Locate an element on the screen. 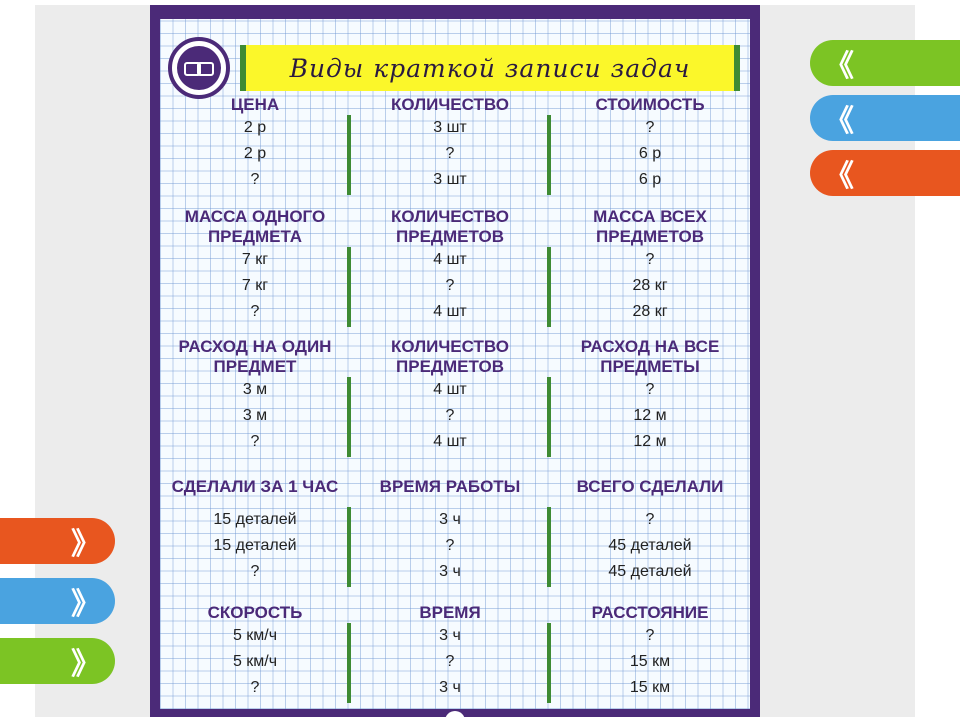 The image size is (960, 725). section-0-column-2: СТОИМОСТЬ? 6 р 6 р is located at coordinates (650, 144).